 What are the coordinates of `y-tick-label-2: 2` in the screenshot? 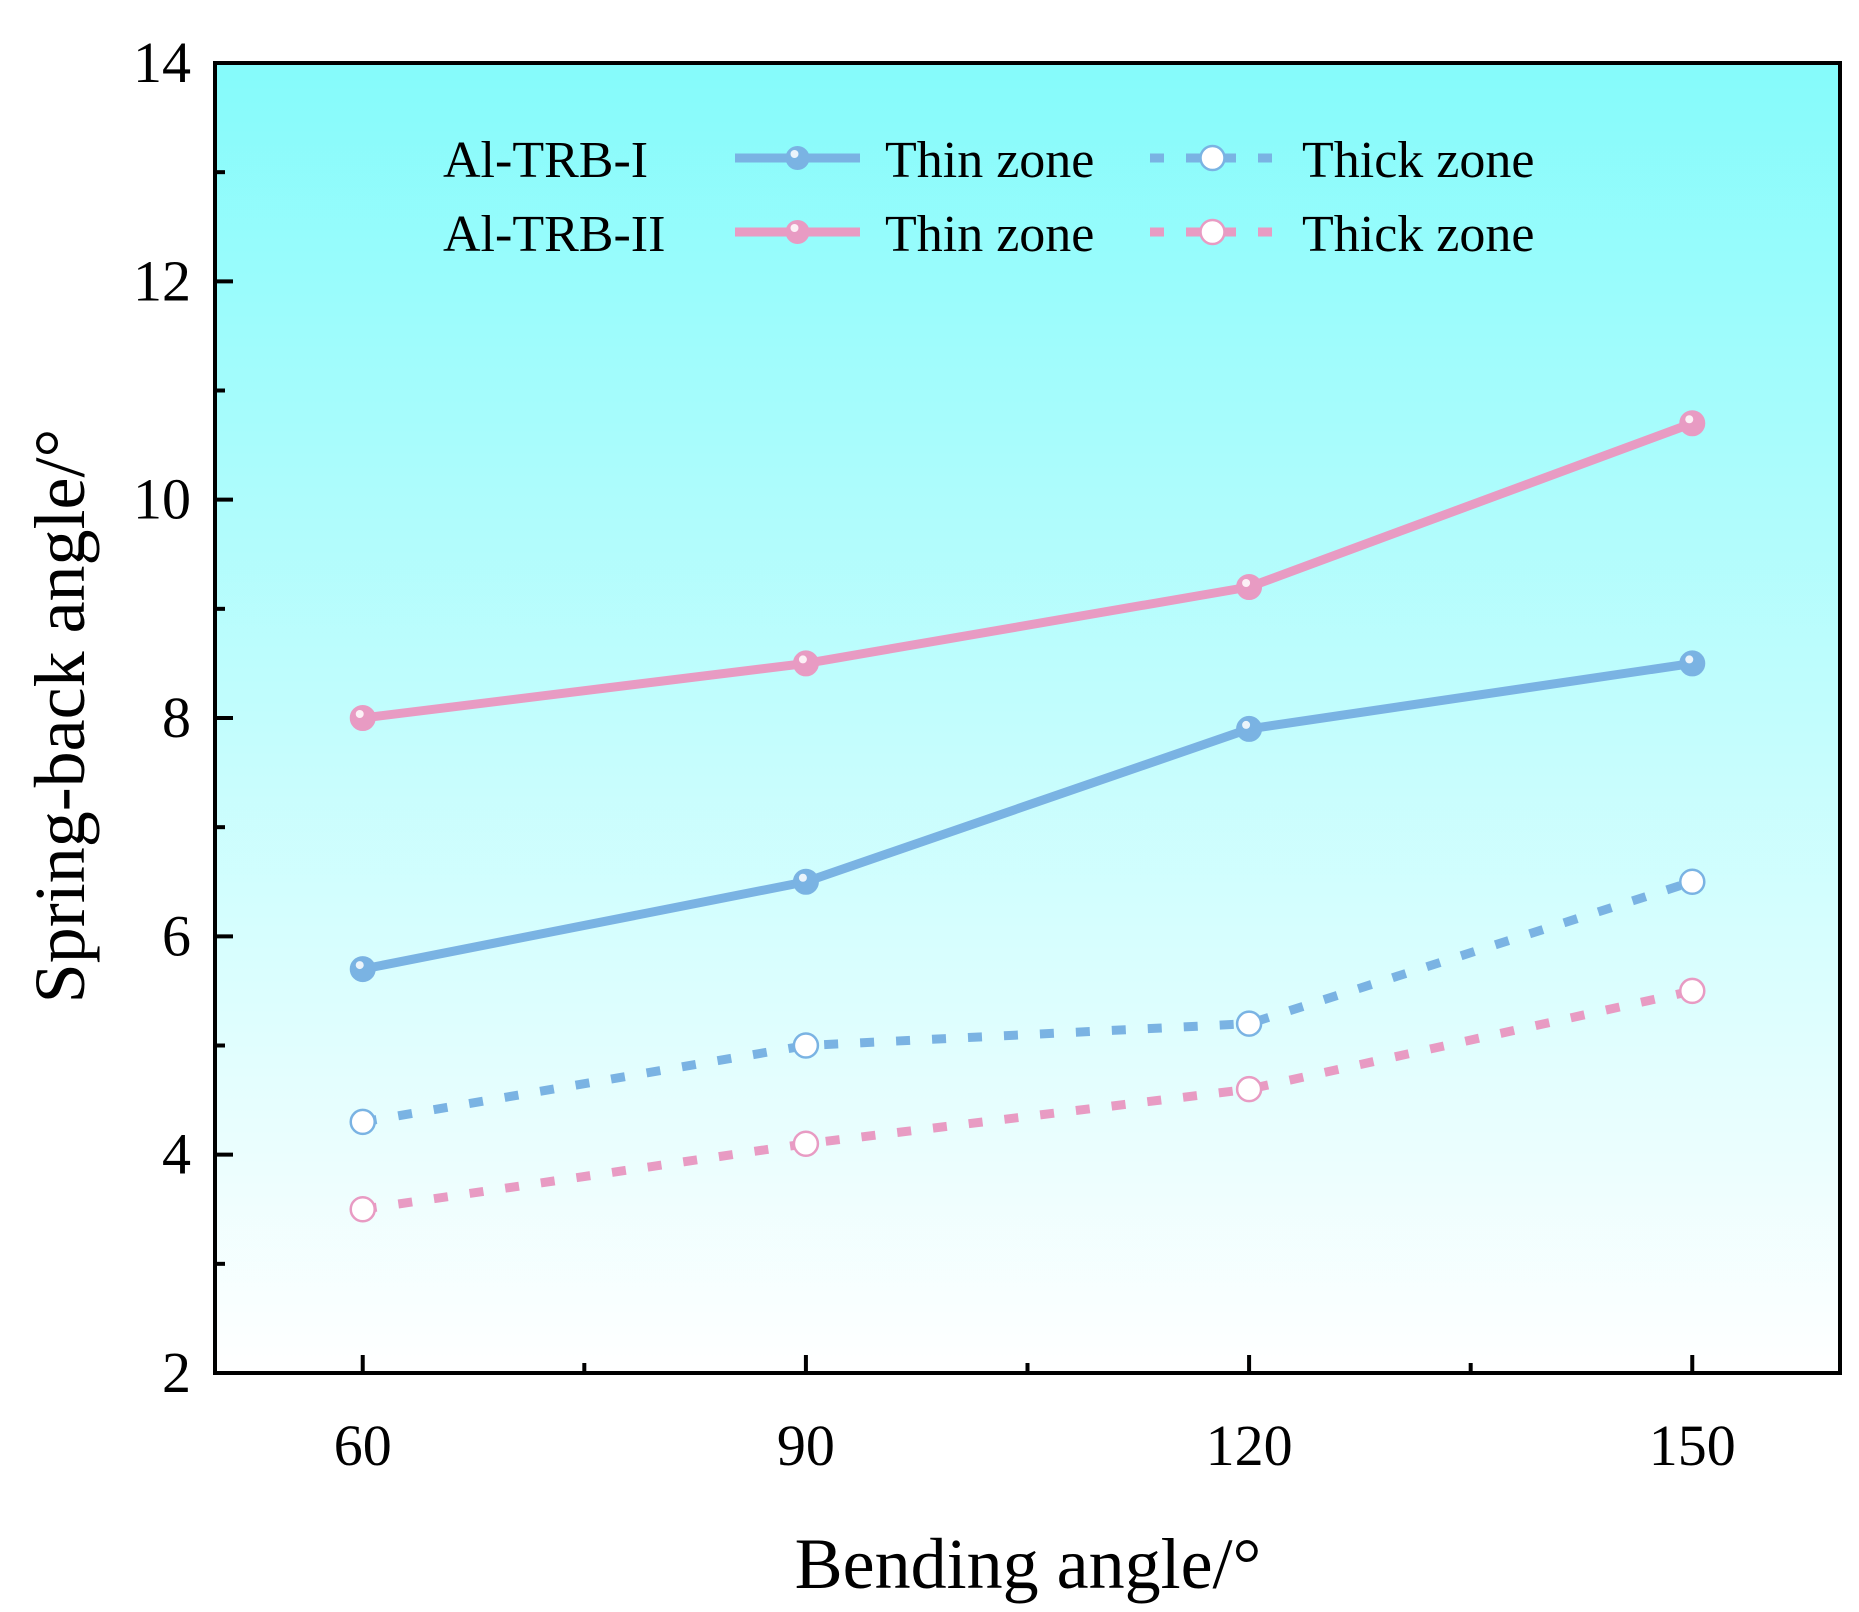 It's located at (176, 1372).